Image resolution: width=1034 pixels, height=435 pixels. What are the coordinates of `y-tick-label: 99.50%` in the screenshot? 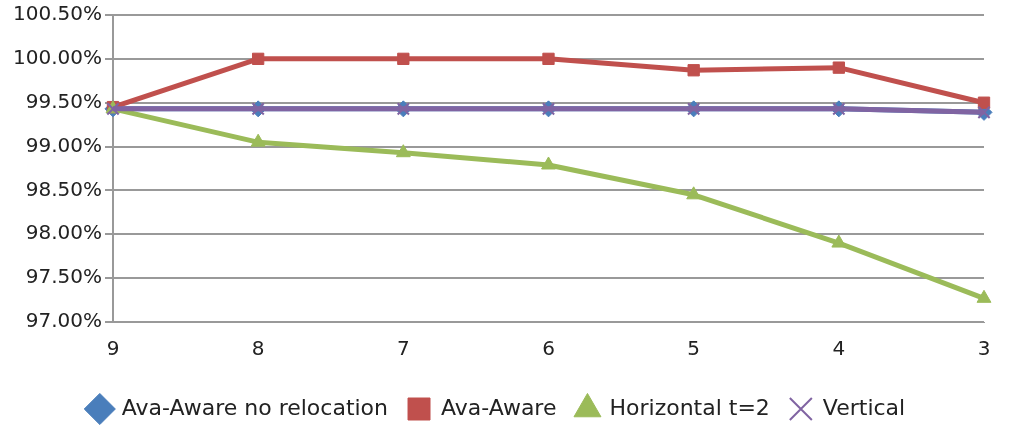 It's located at (63, 100).